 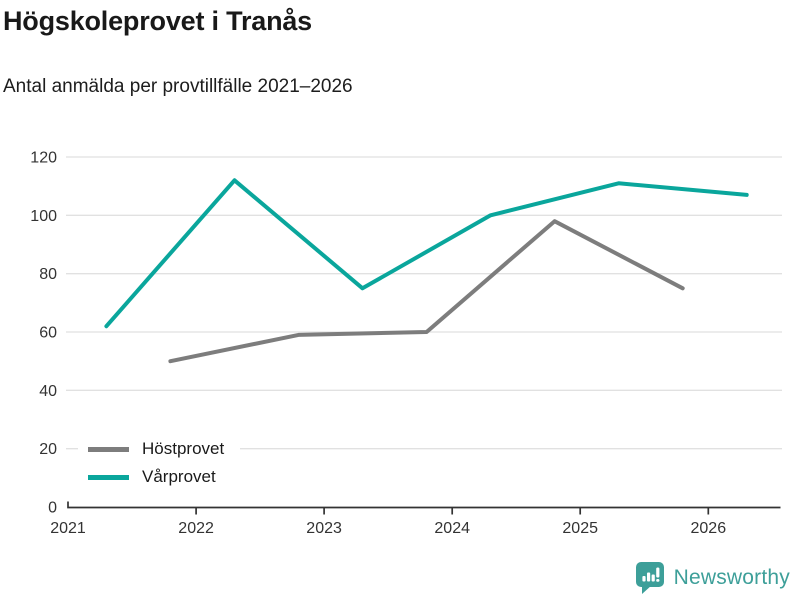 What do you see at coordinates (52, 508) in the screenshot?
I see `y-tick-label: 0` at bounding box center [52, 508].